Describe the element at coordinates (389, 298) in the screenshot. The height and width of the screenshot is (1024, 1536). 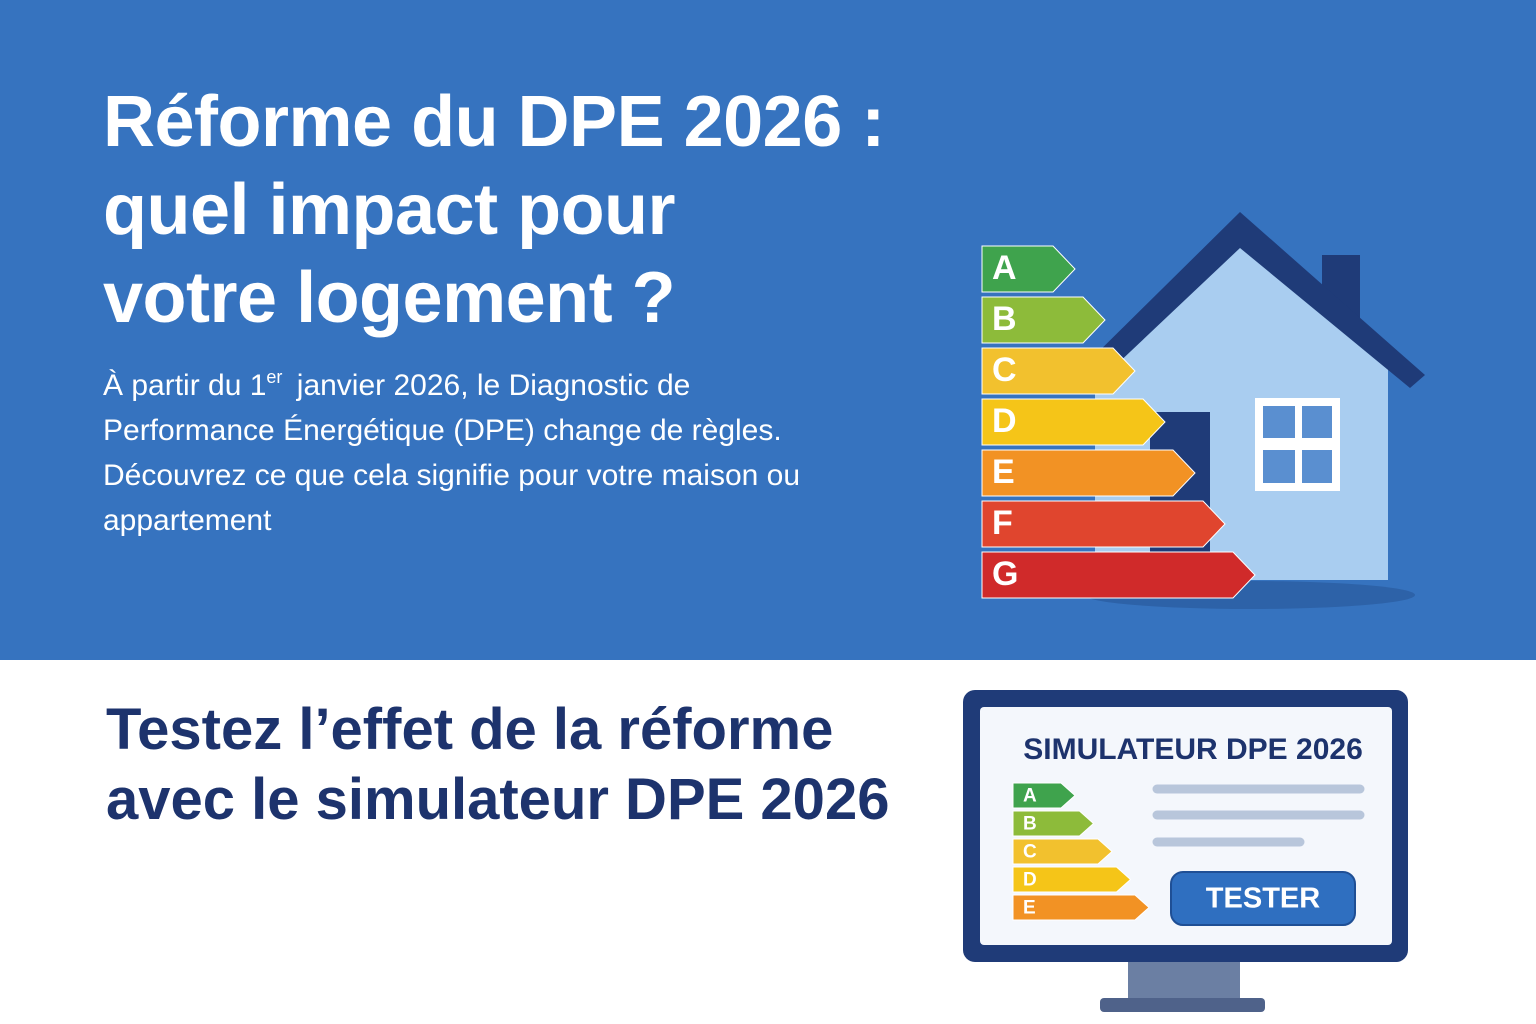
I see `title-line: votre logement ?` at that location.